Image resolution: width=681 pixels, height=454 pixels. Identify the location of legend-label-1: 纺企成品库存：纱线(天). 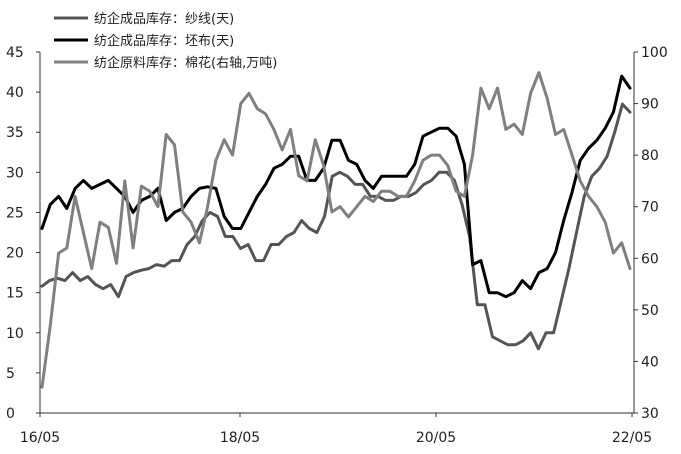
(164, 19).